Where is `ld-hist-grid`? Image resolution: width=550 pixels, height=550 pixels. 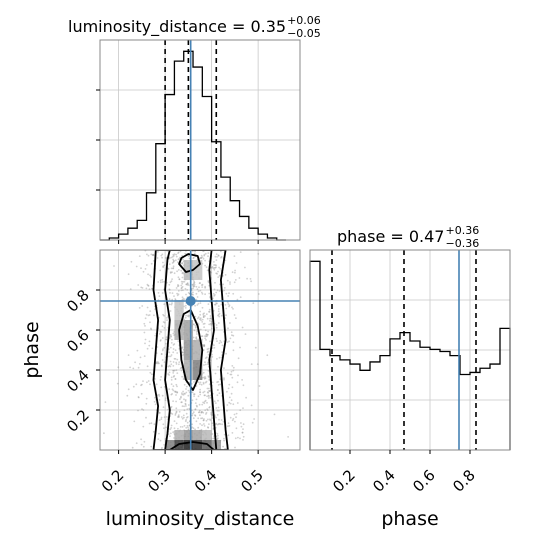
ld-hist-grid is located at coordinates (200, 140).